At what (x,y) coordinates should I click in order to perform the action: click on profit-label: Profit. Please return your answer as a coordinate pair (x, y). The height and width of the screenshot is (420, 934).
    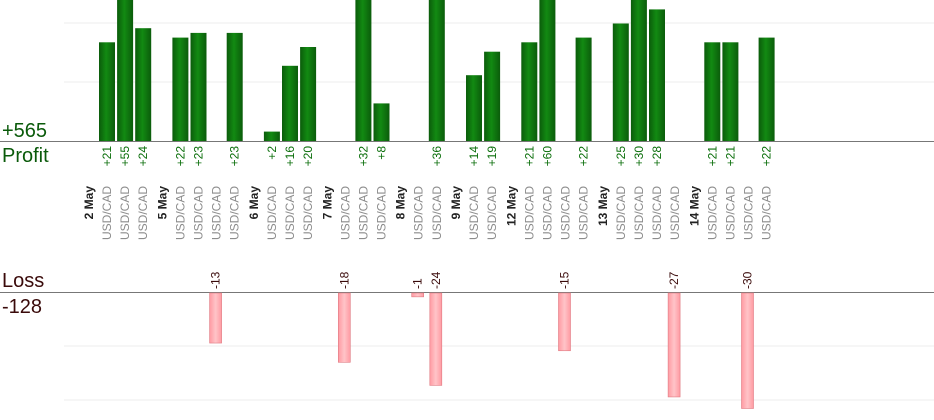
    Looking at the image, I should click on (25, 156).